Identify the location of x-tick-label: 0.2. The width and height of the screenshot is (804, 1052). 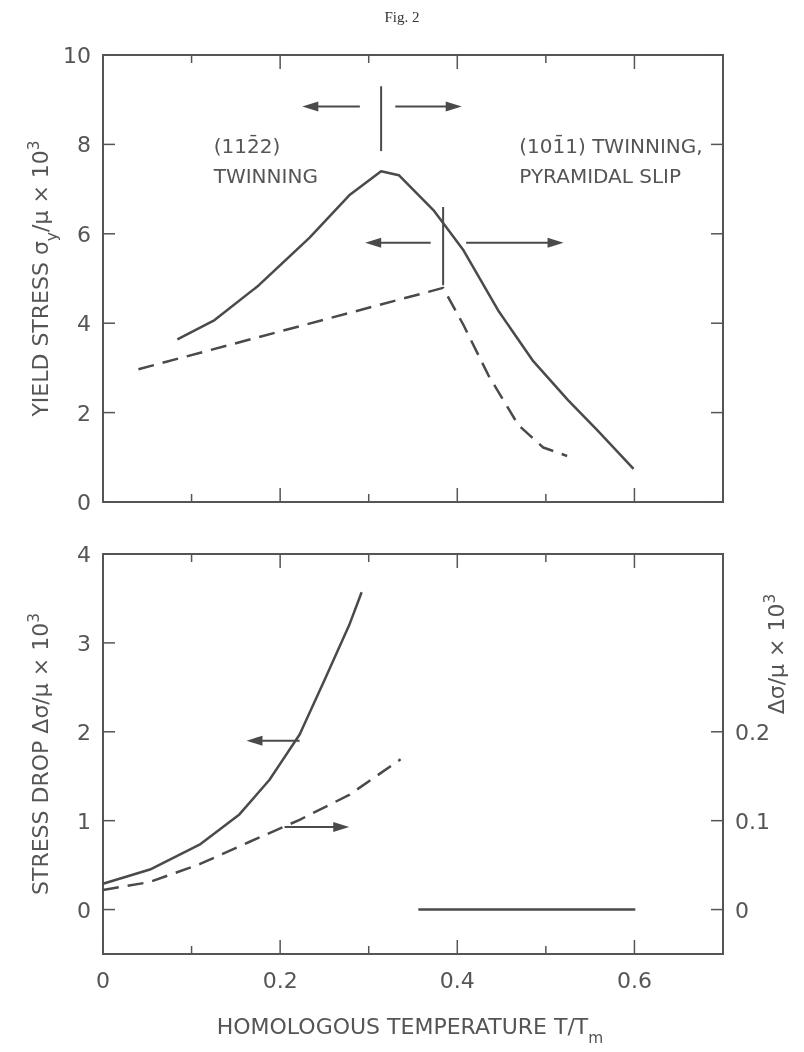
(280, 980).